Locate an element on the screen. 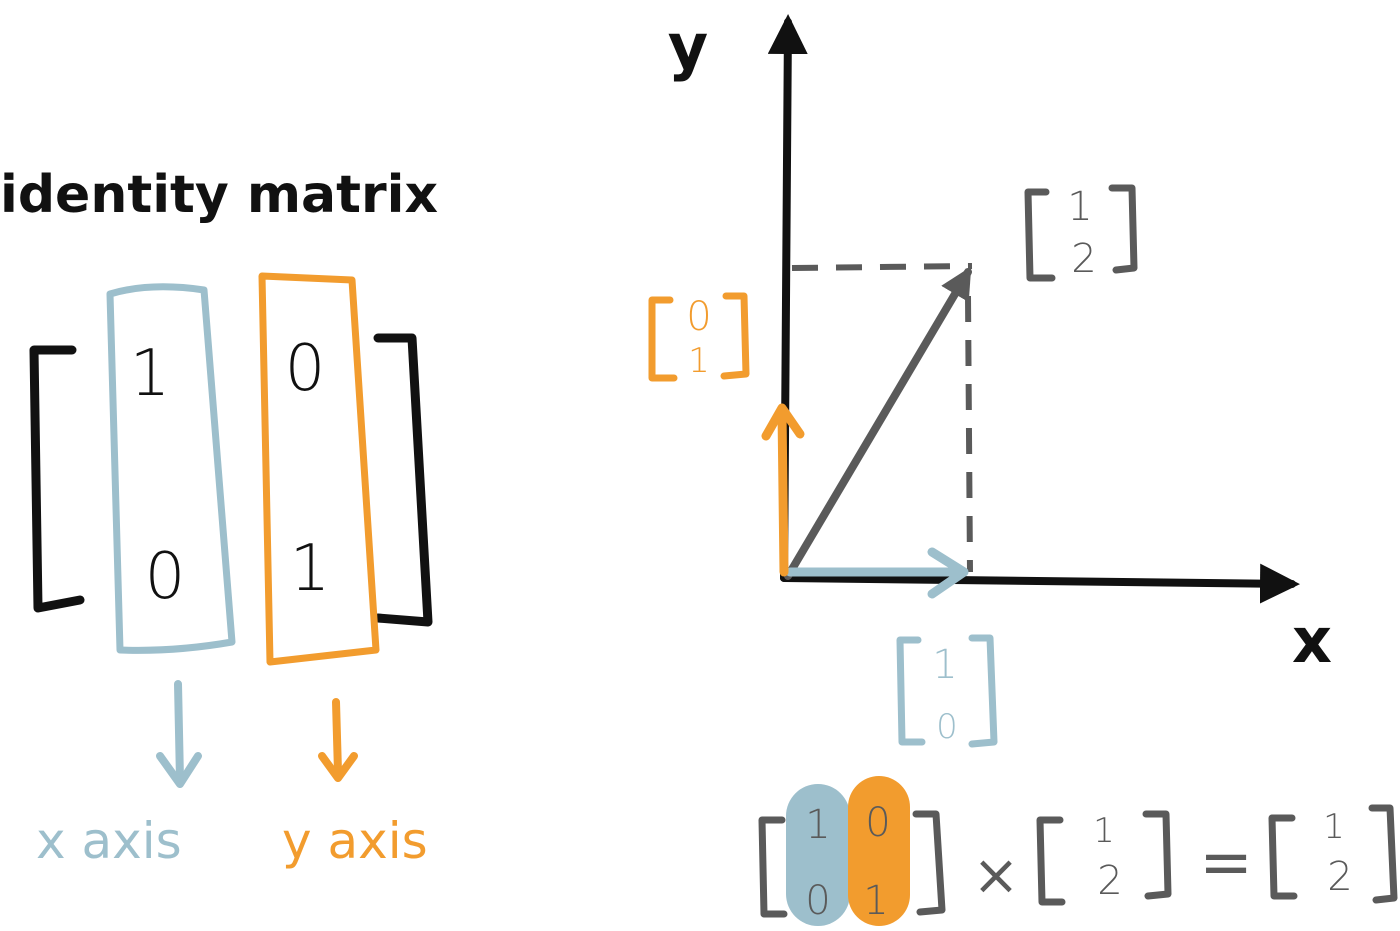 The width and height of the screenshot is (1400, 931). vector-e1-bottom: 0 is located at coordinates (947, 727).